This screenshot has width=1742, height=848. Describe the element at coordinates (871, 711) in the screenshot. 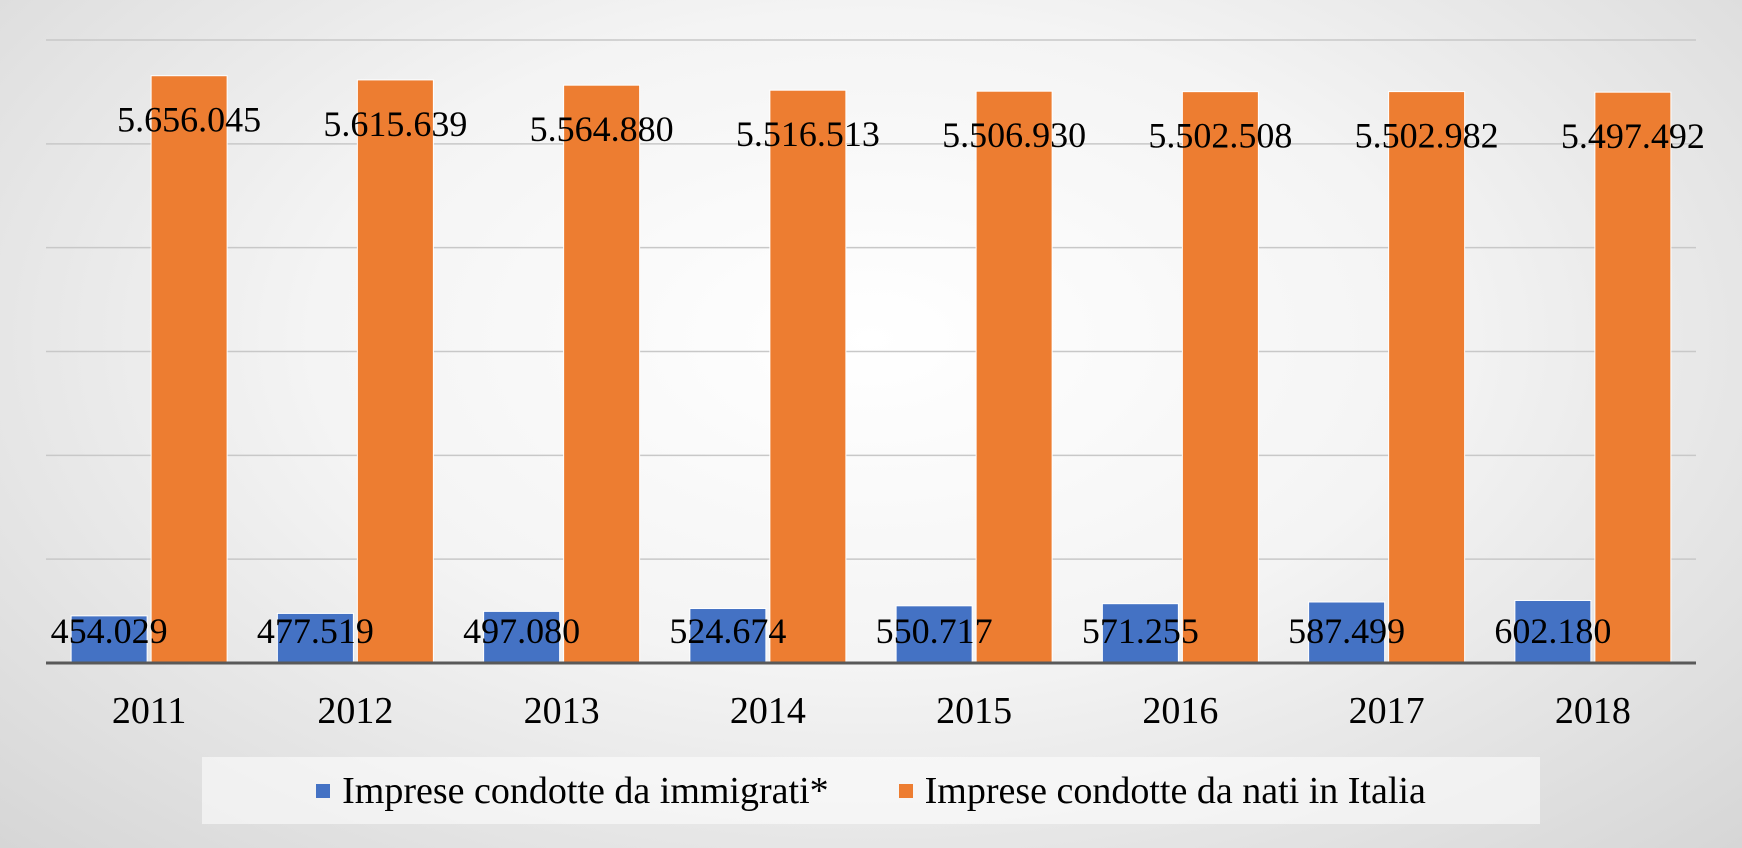

I see `x-tick-labels: 2011 2012 2013 2014 2015 2016 2017 2018` at that location.